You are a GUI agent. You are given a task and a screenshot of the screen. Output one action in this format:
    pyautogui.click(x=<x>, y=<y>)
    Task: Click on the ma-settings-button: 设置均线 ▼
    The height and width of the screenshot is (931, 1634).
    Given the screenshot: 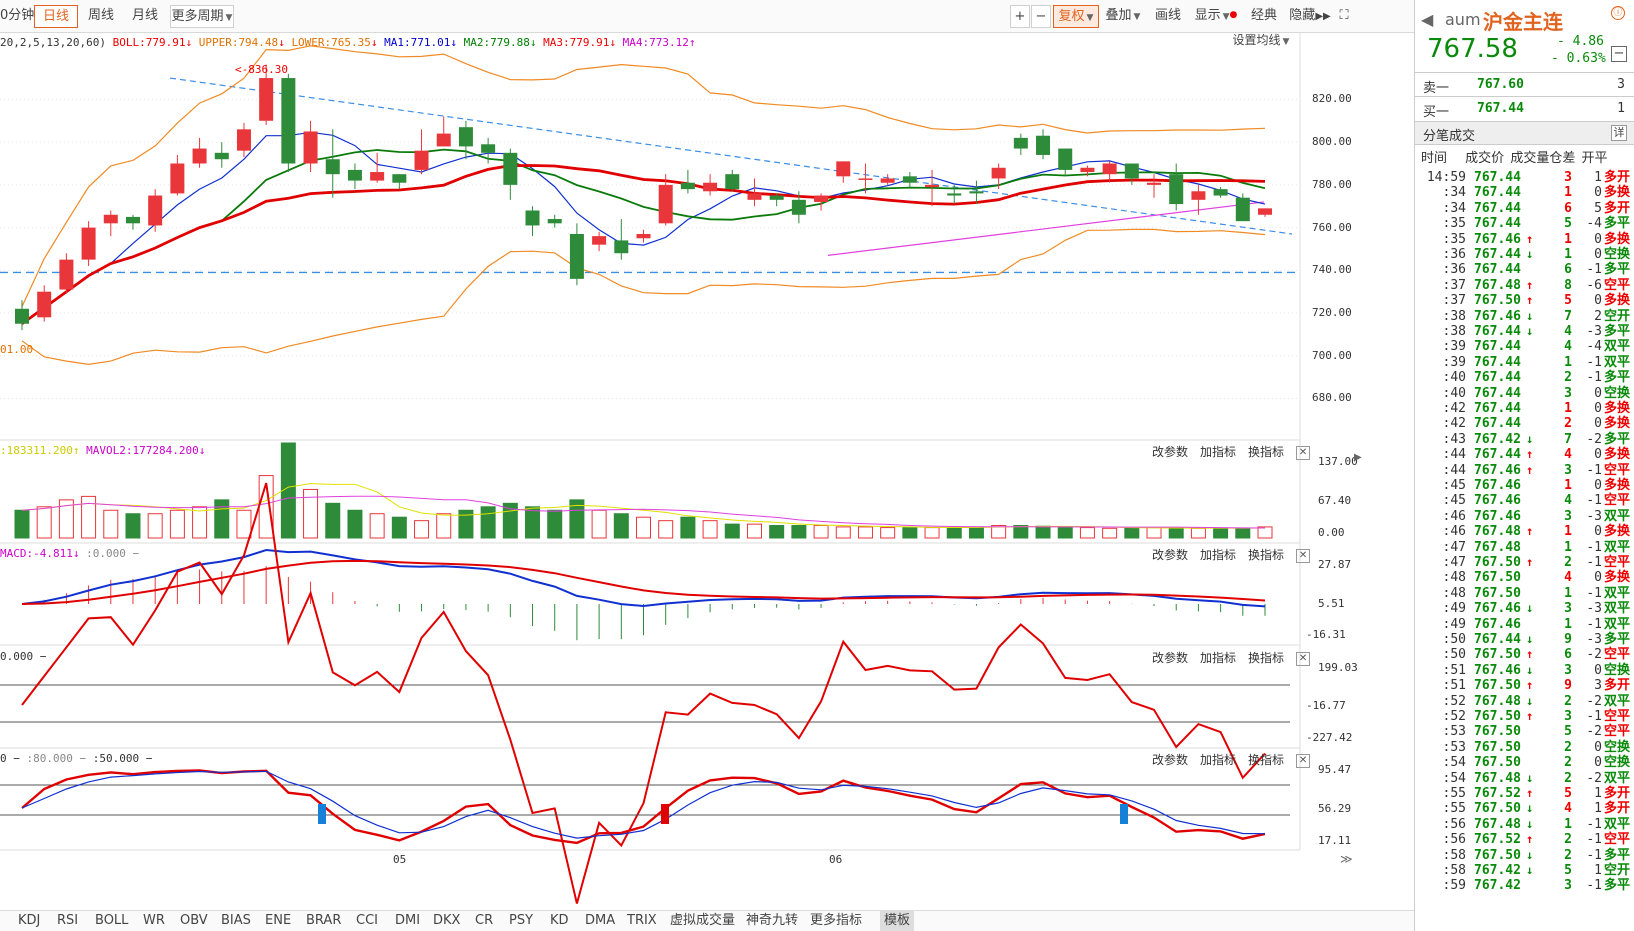 What is the action you would take?
    pyautogui.click(x=1261, y=41)
    